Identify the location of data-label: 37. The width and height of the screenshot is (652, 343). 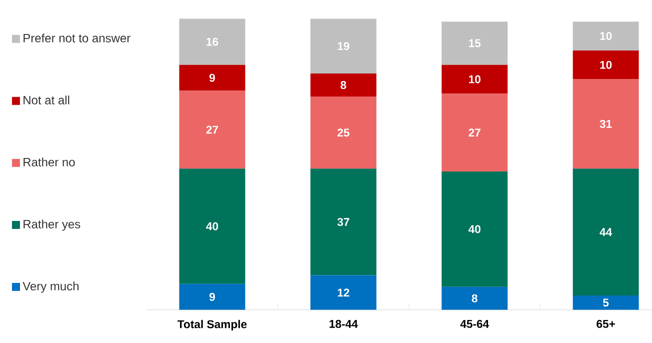
(343, 222).